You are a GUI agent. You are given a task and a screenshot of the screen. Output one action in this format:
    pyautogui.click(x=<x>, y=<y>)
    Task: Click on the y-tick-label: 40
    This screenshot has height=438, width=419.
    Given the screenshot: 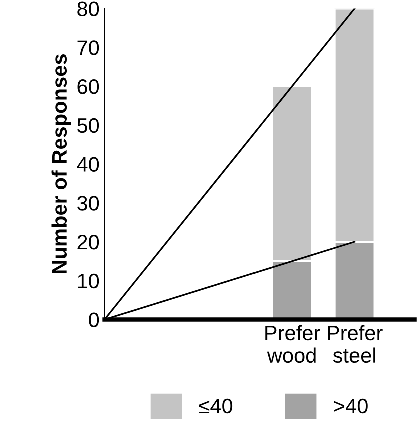 What is the action you would take?
    pyautogui.click(x=88, y=164)
    